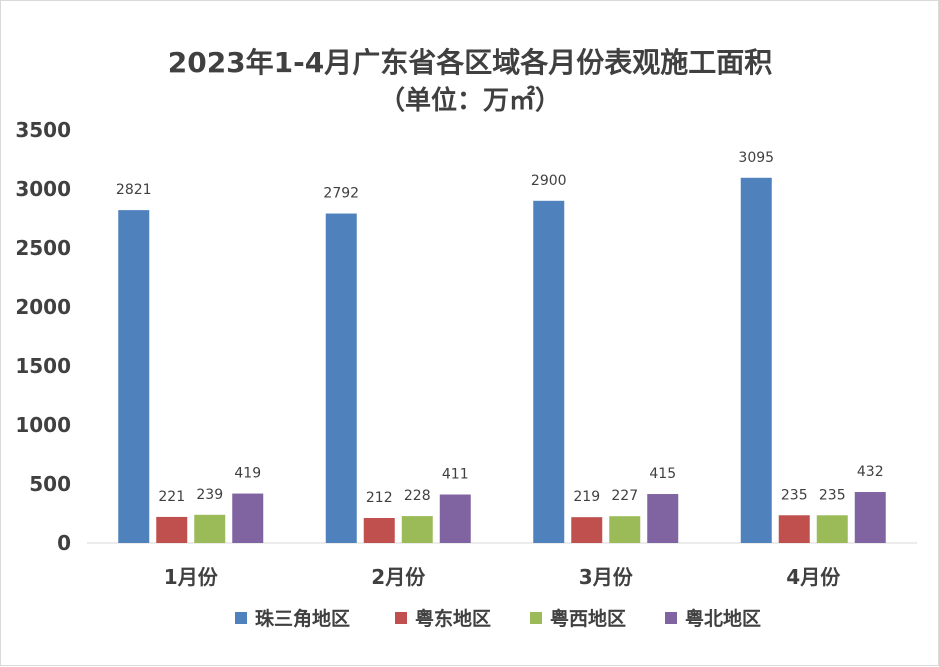 The height and width of the screenshot is (667, 939). Describe the element at coordinates (64, 543) in the screenshot. I see `y-tick-label: 0` at that location.